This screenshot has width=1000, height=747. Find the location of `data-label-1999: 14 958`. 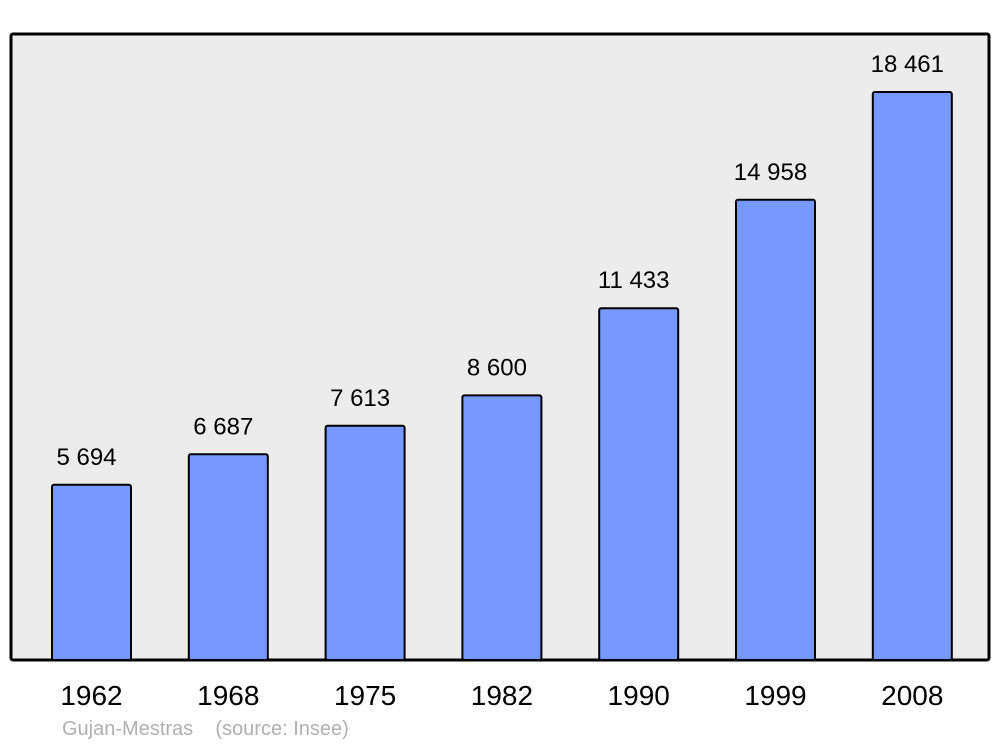

data-label-1999: 14 958 is located at coordinates (770, 172).